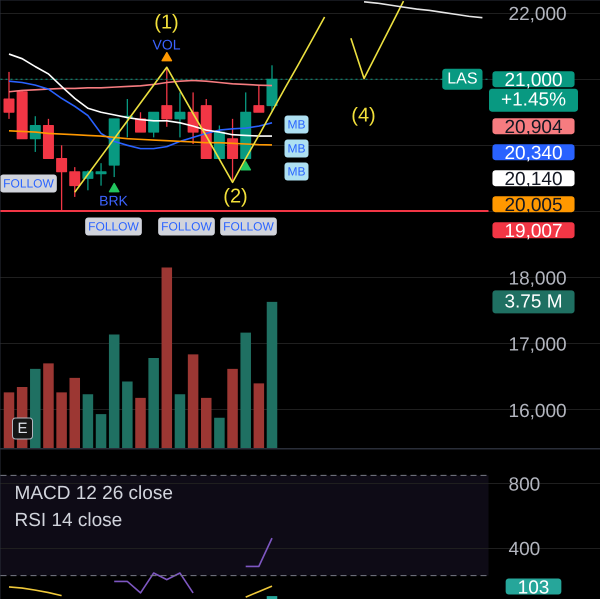  I want to click on y-tick-label: 17,000, so click(537, 345).